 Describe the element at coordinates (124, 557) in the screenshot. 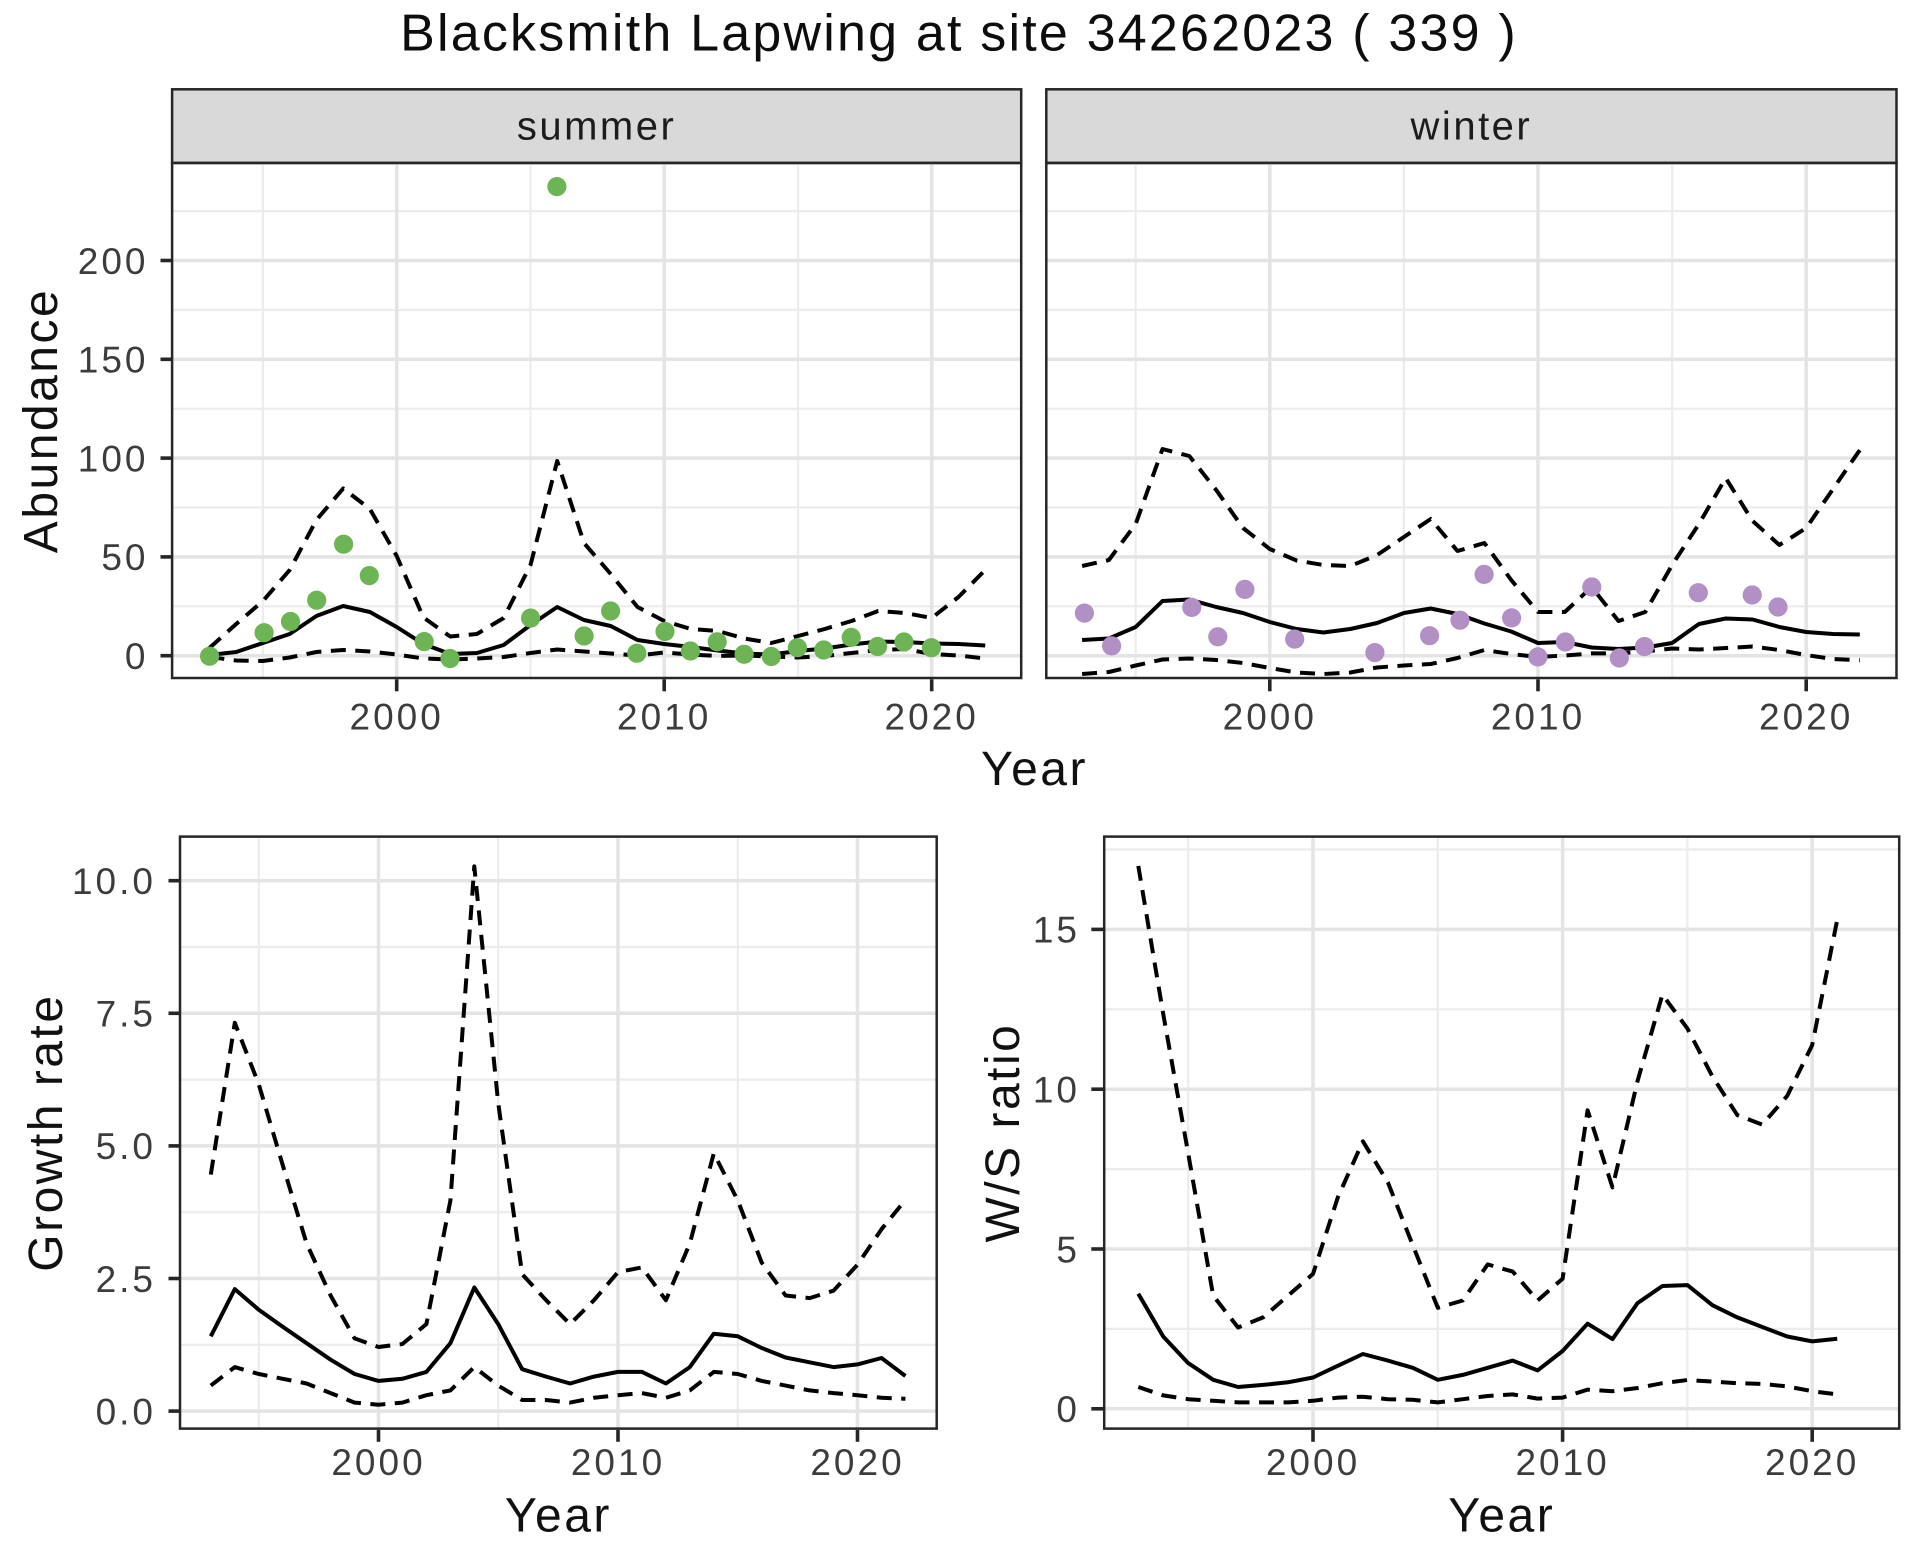

I see `svg-text: 50` at that location.